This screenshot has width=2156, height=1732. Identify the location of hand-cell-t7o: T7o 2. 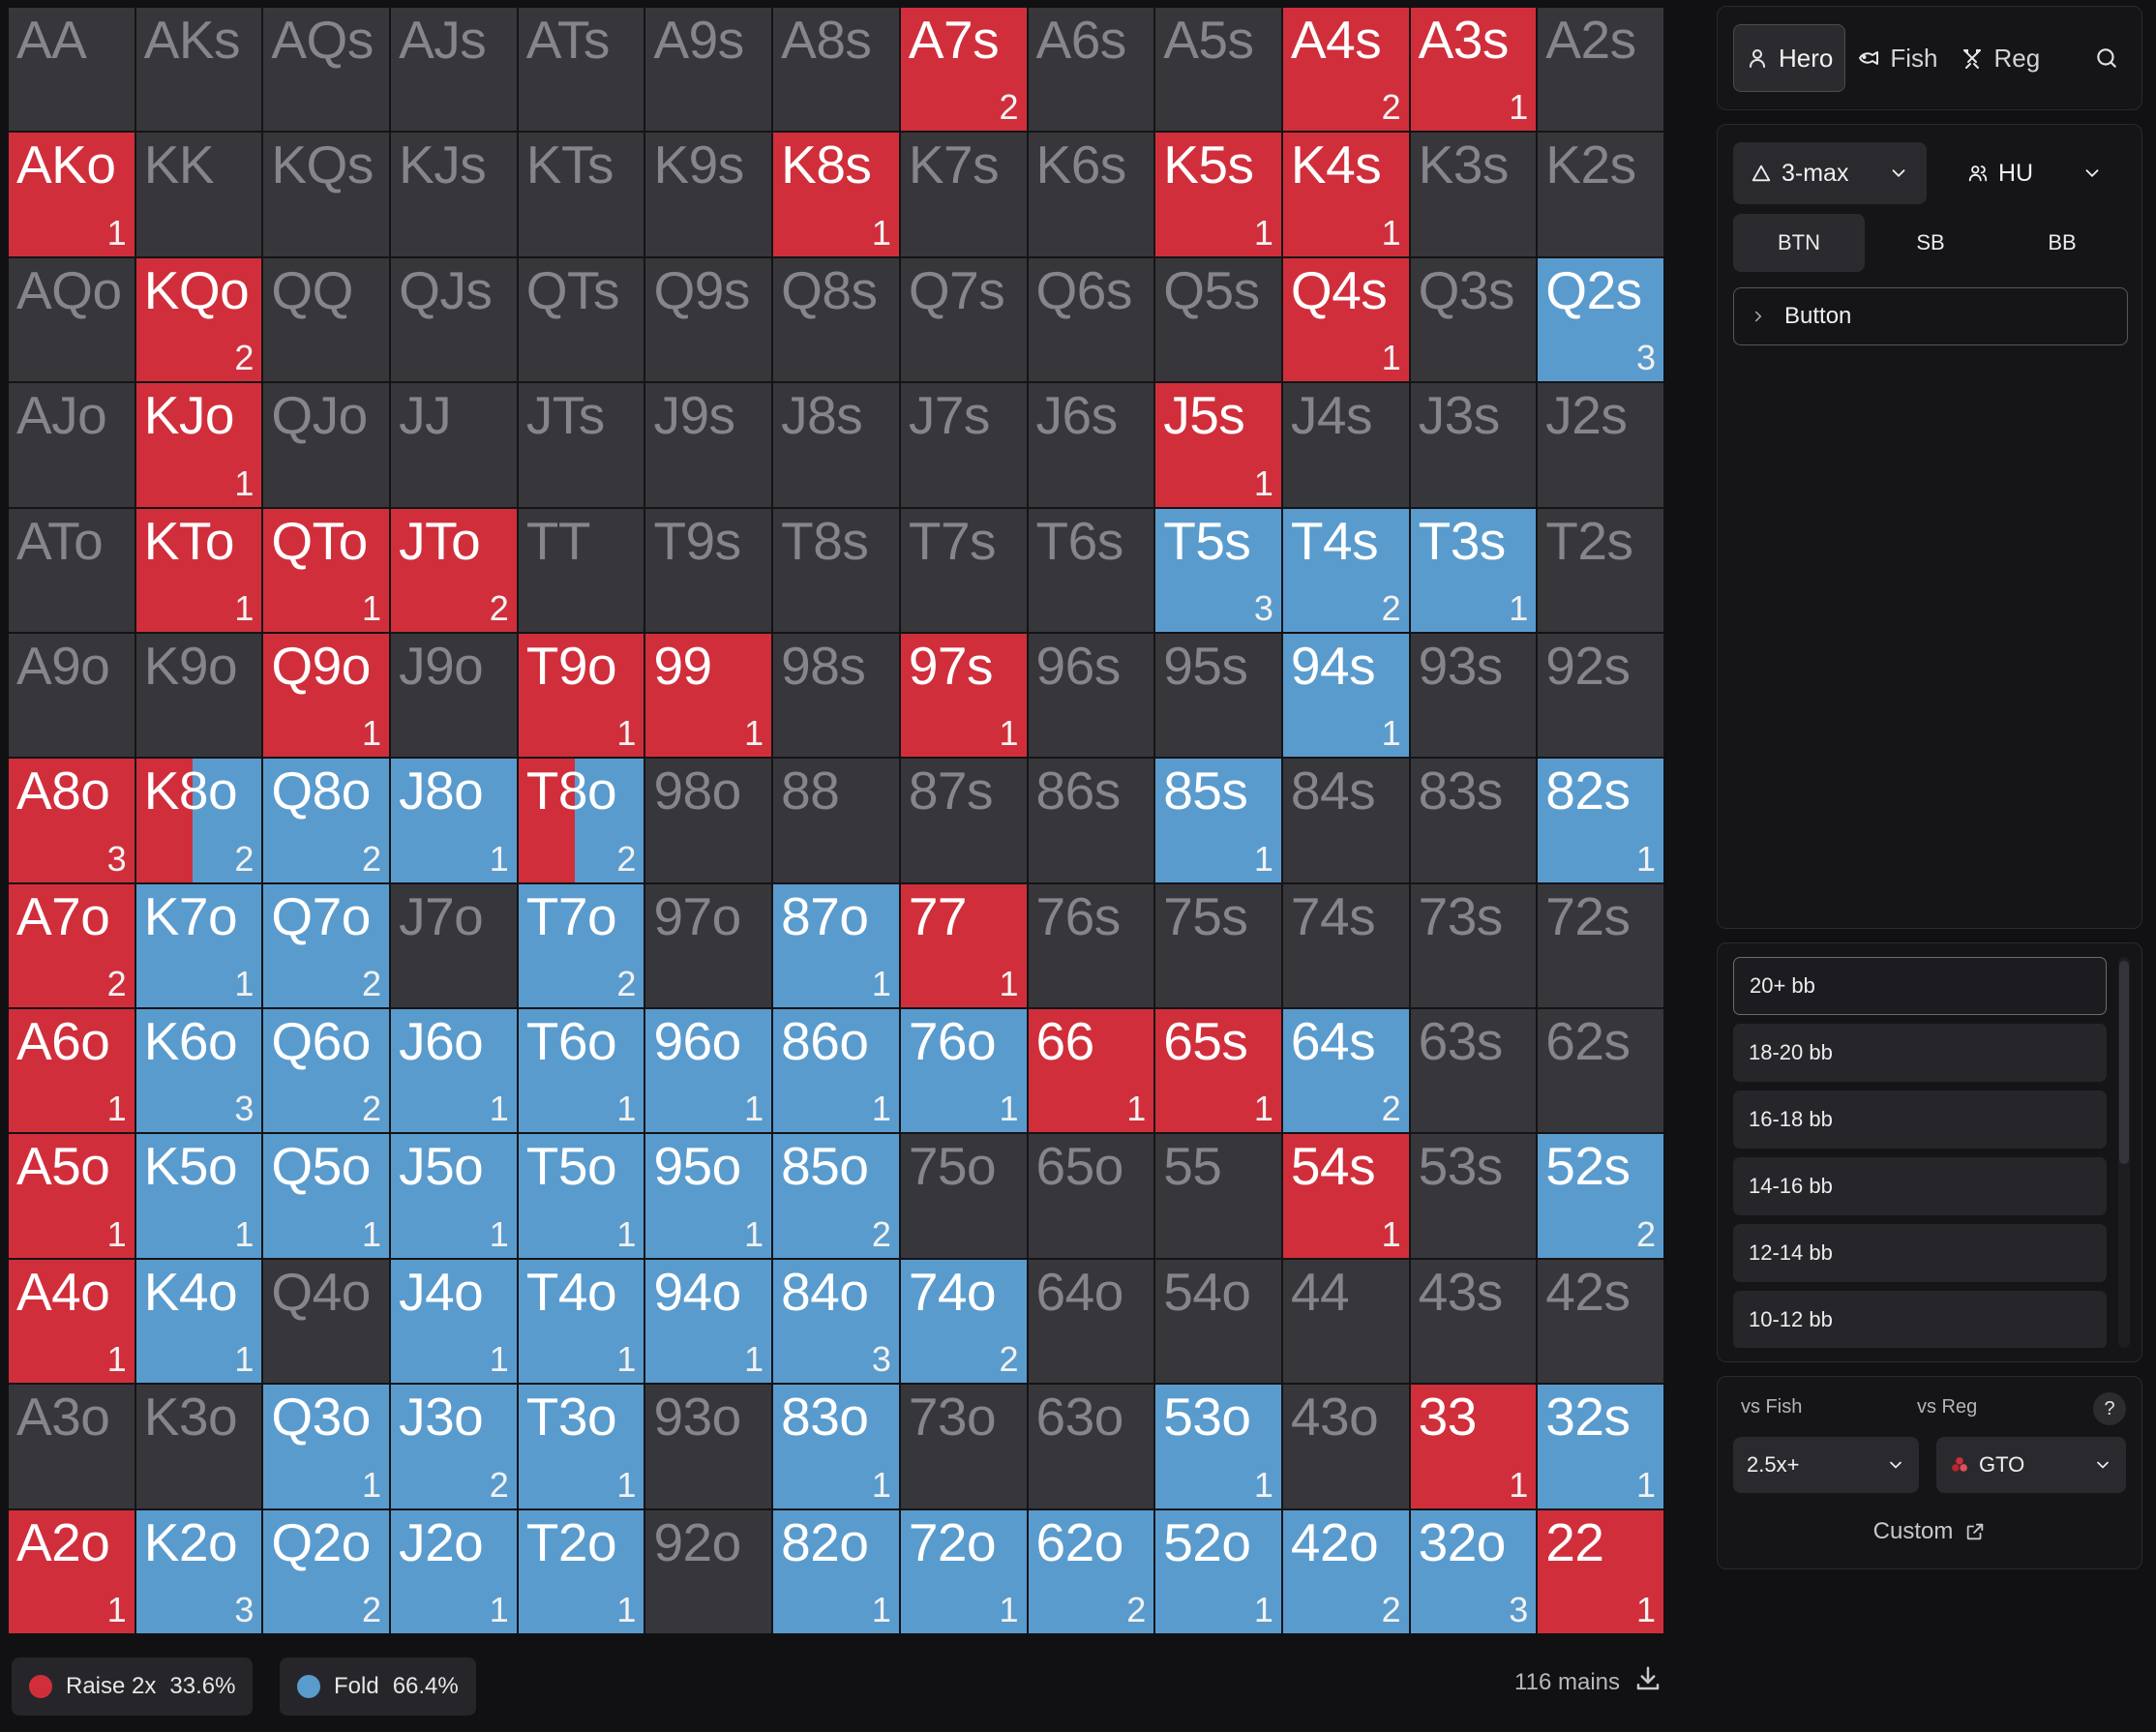
(581, 945).